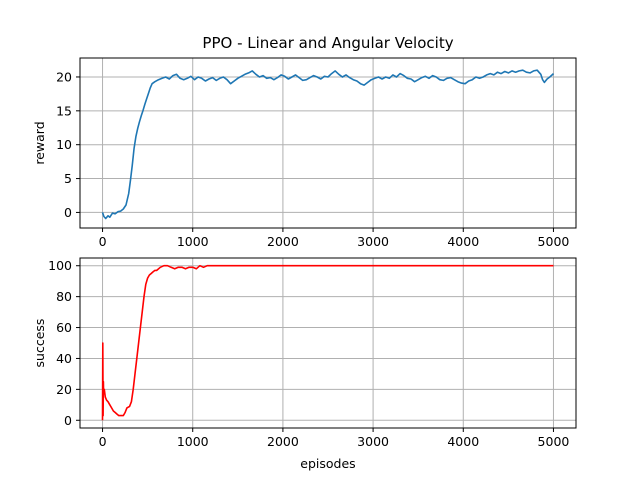 The image size is (640, 480). Describe the element at coordinates (327, 43) in the screenshot. I see `chart-title: PPO - Linear and Angular Velocity` at that location.